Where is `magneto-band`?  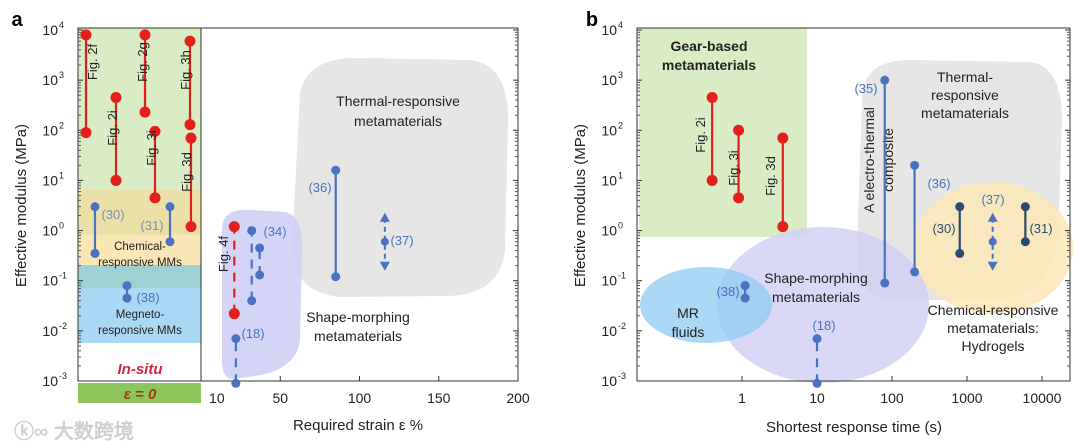 magneto-band is located at coordinates (139, 315).